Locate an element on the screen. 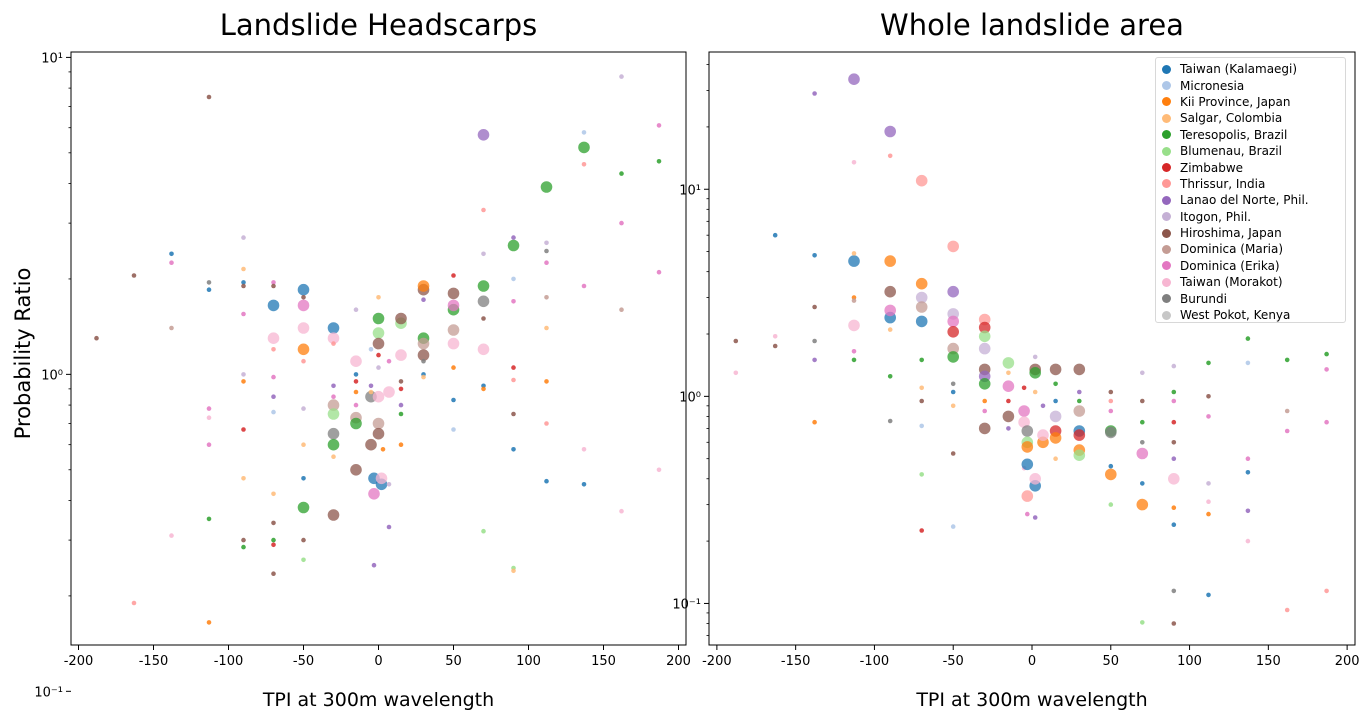 The width and height of the screenshot is (1369, 718). x-axis-label: TPI at 300m wavelength is located at coordinates (378, 700).